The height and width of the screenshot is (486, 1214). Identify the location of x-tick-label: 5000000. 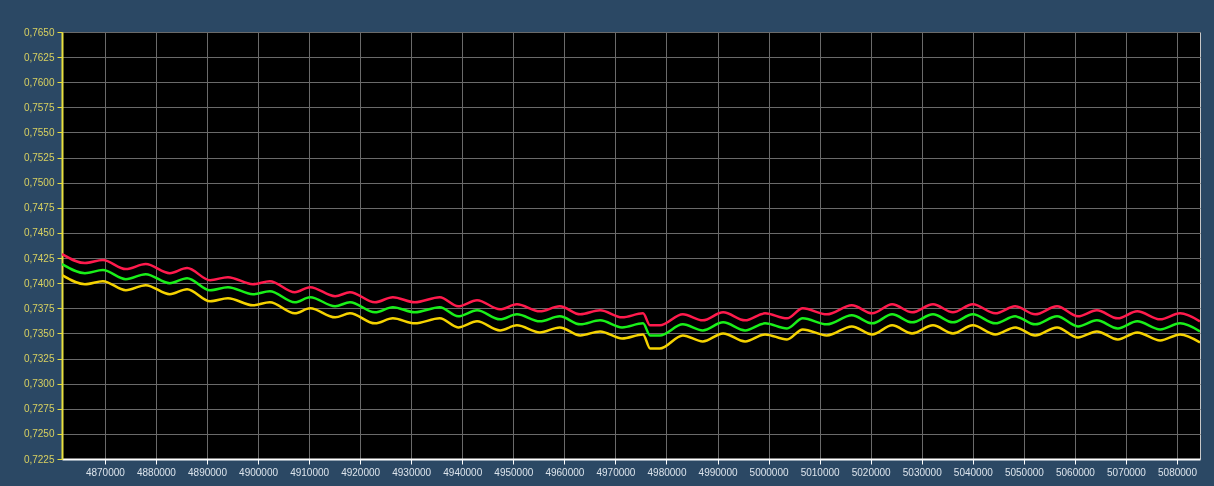
(769, 472).